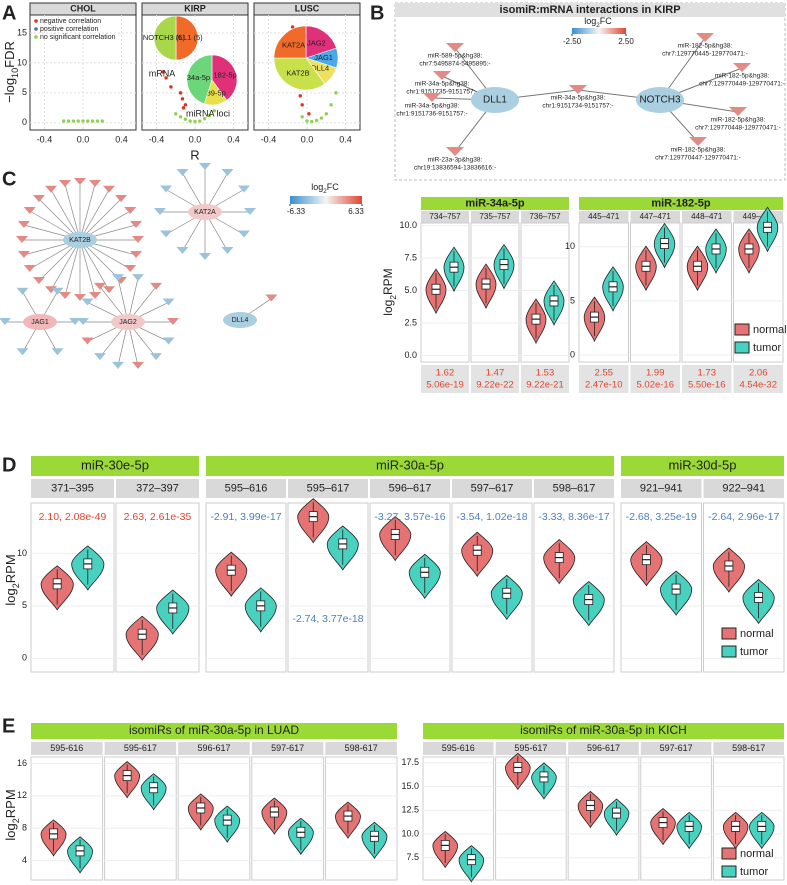 This screenshot has width=787, height=885. I want to click on gene-label: KAT2B, so click(80, 240).